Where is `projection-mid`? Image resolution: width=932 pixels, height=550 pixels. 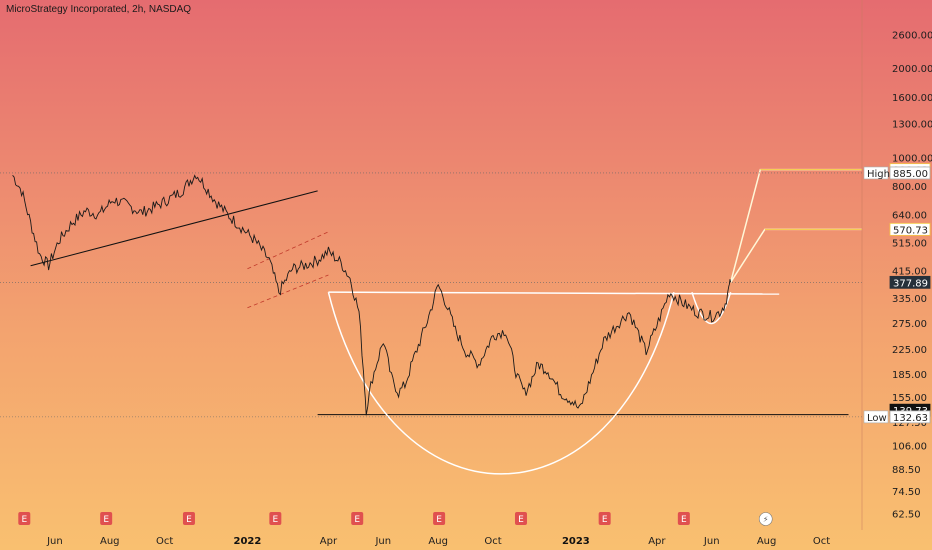
projection-mid is located at coordinates (796, 255).